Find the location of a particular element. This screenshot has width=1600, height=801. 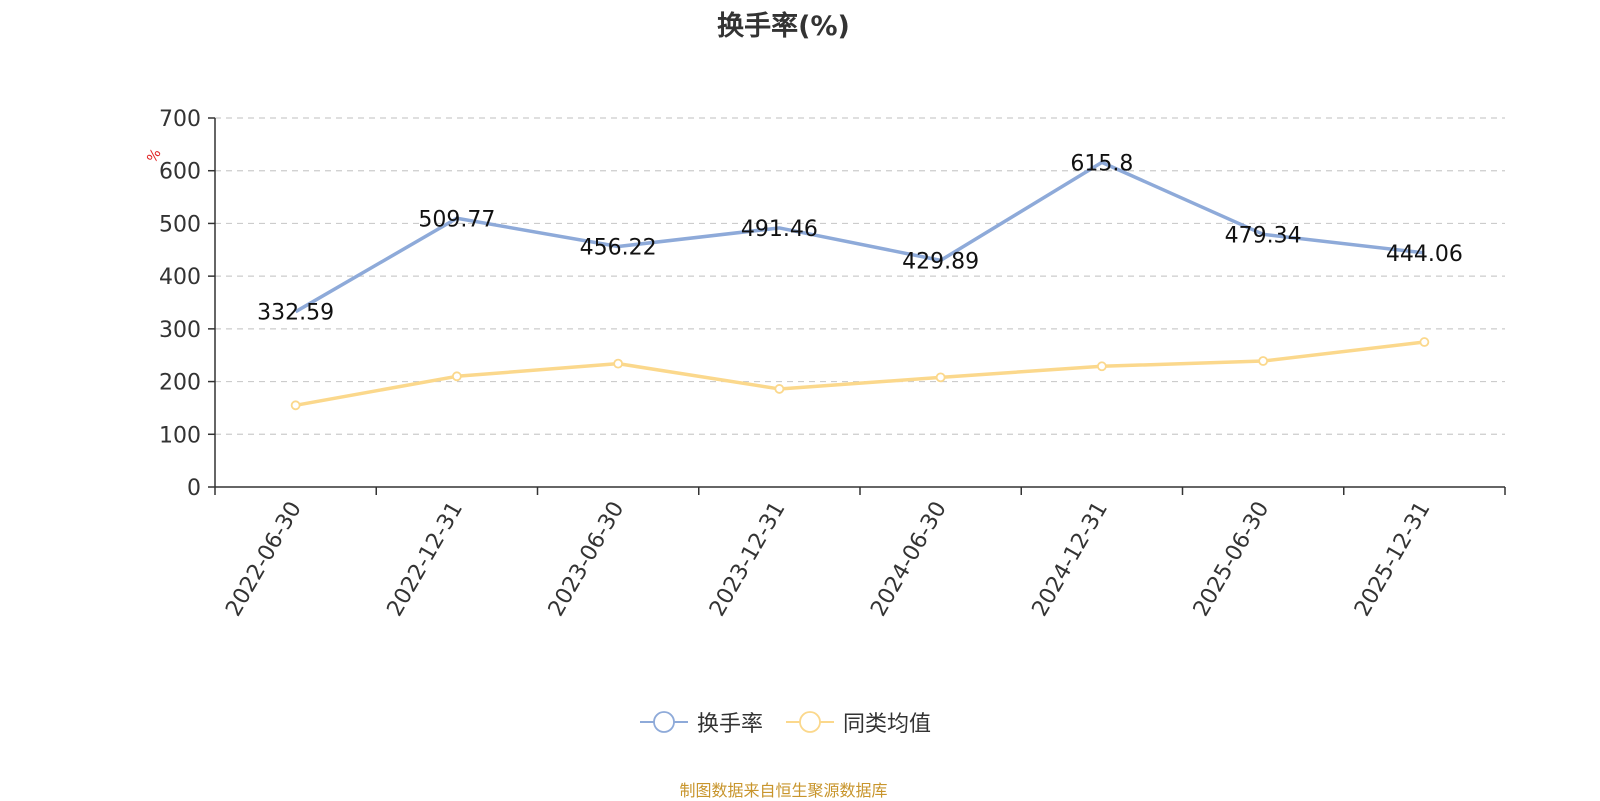

x-tick-label: 2024-12-31 is located at coordinates (1070, 559).